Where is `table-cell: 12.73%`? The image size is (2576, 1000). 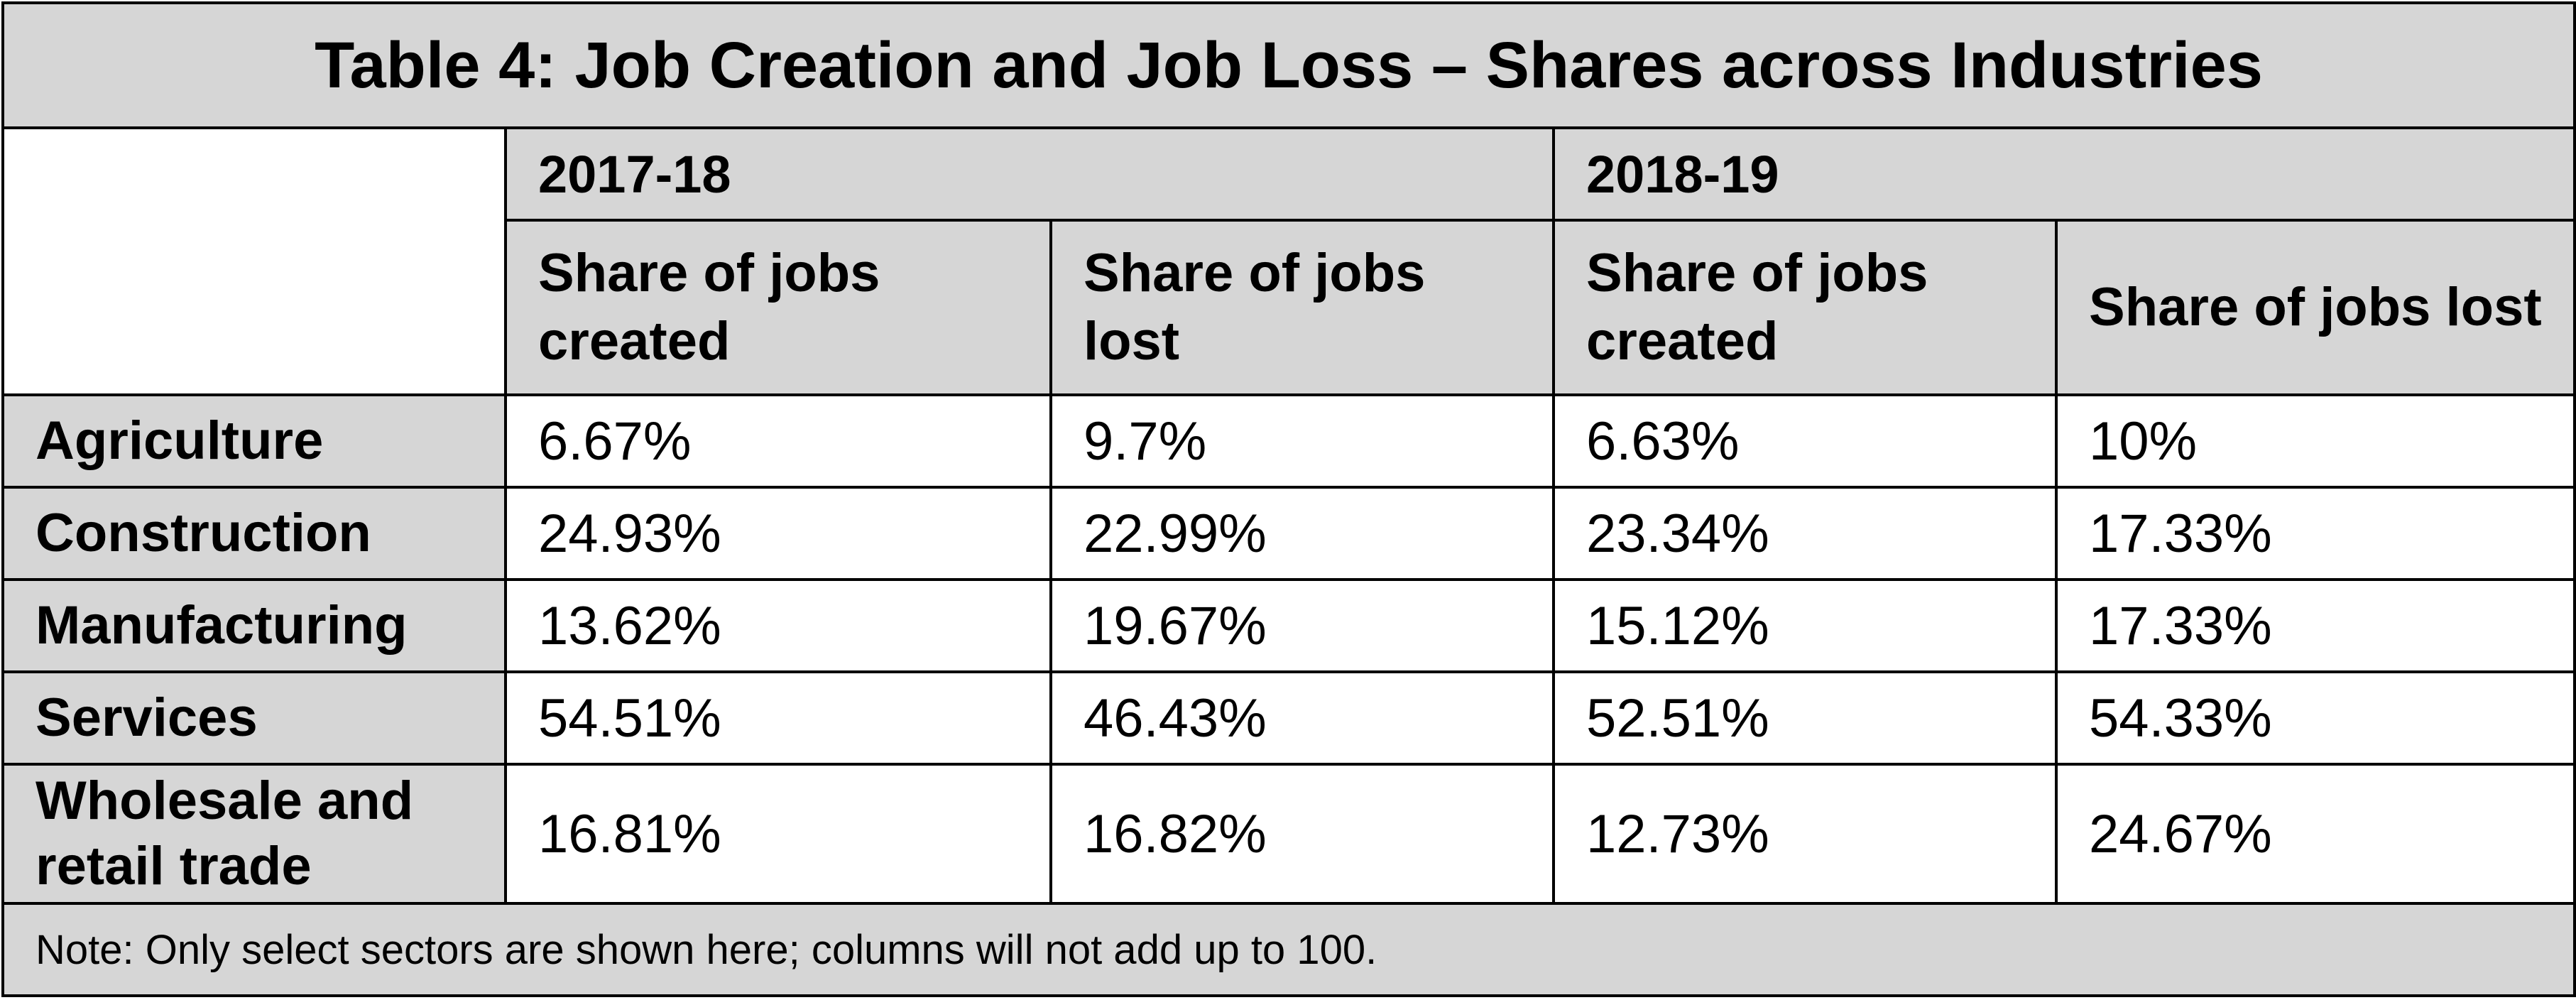 table-cell: 12.73% is located at coordinates (1805, 834).